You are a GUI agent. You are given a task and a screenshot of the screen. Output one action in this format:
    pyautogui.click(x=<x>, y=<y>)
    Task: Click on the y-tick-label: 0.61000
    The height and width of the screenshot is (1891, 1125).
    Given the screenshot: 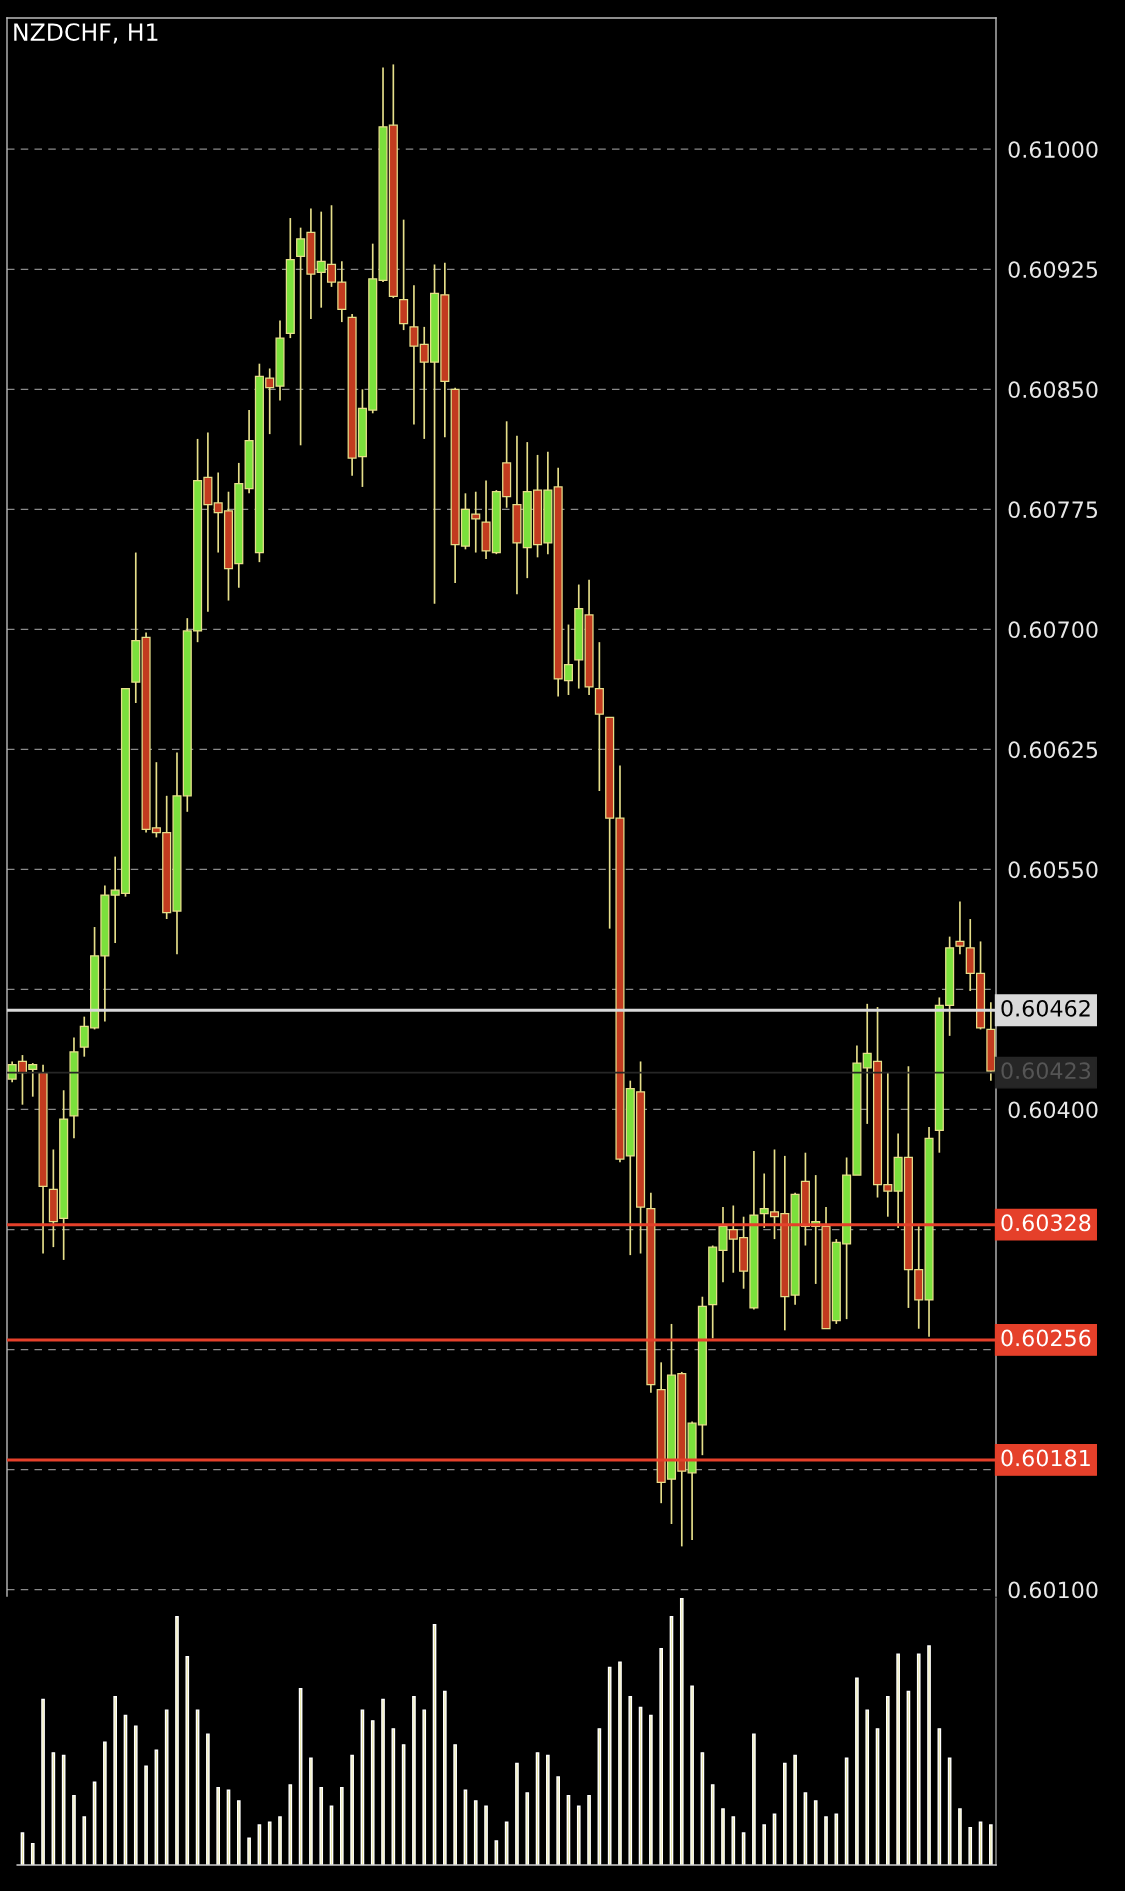 What is the action you would take?
    pyautogui.click(x=1053, y=149)
    